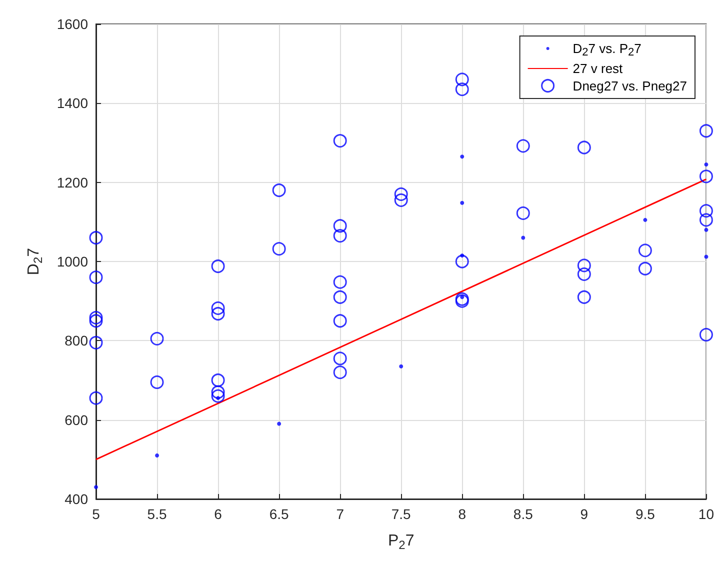 The height and width of the screenshot is (567, 725). What do you see at coordinates (401, 514) in the screenshot?
I see `x-tick-label: 7.5` at bounding box center [401, 514].